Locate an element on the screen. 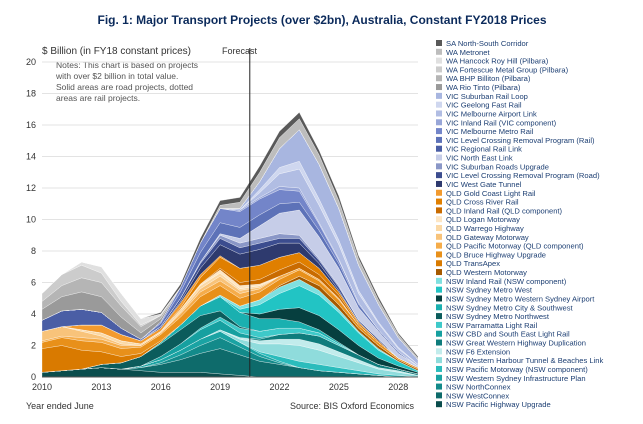 The image size is (643, 424). legend-label: NSW Western Sydney Infrastructure Plan is located at coordinates (516, 378).